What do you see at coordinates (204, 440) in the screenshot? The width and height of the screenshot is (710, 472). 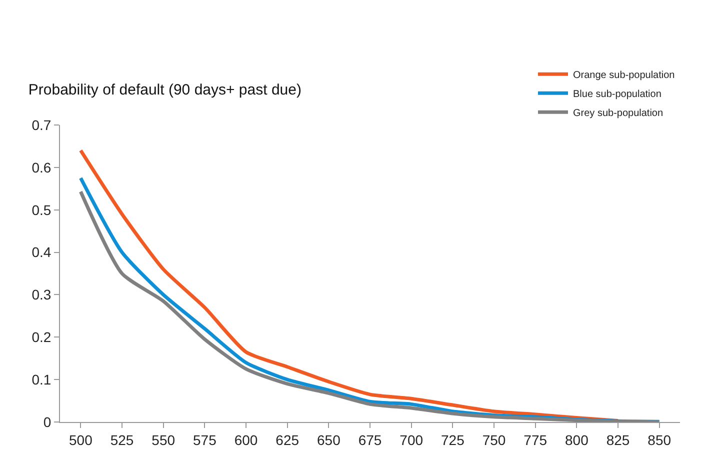 I see `x-tick-label: 575` at bounding box center [204, 440].